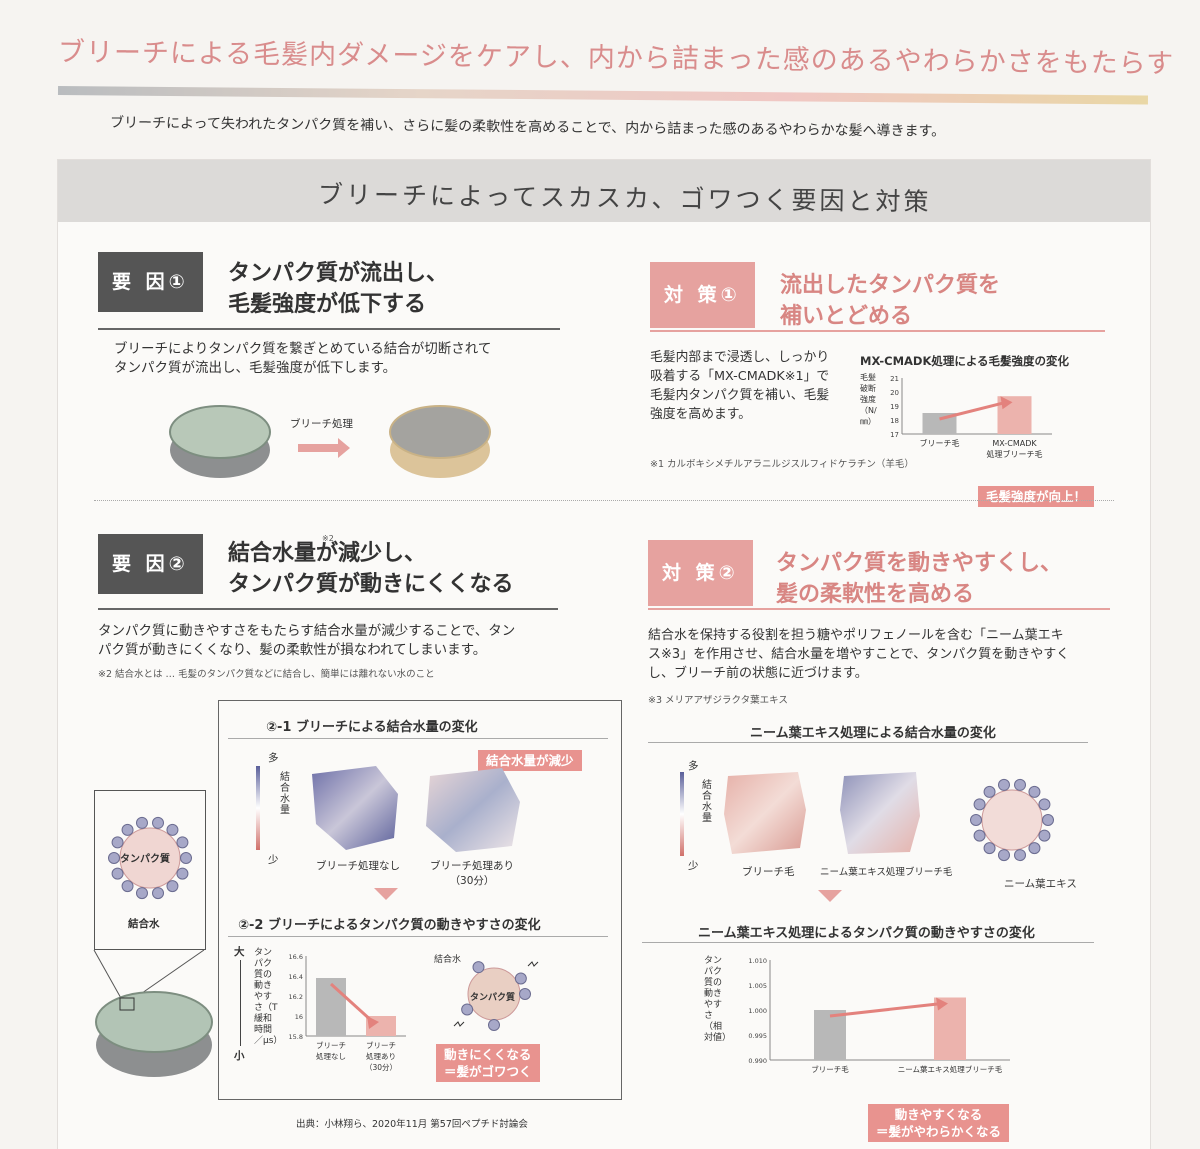  I want to click on protein-molecule-figure, so click(150, 858).